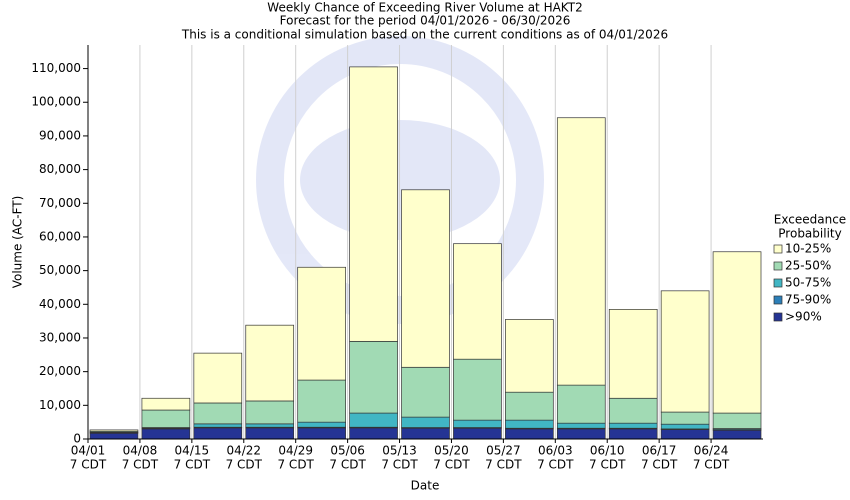 Image resolution: width=850 pixels, height=500 pixels. What do you see at coordinates (607, 451) in the screenshot?
I see `x-tick-label: 06/10` at bounding box center [607, 451].